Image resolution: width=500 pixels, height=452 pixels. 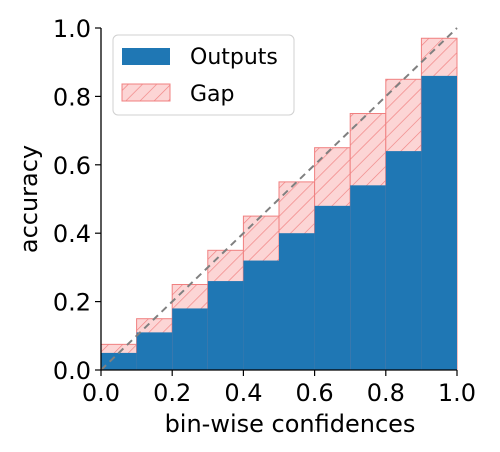 I want to click on y-tick-label: 0.0, so click(x=72, y=371).